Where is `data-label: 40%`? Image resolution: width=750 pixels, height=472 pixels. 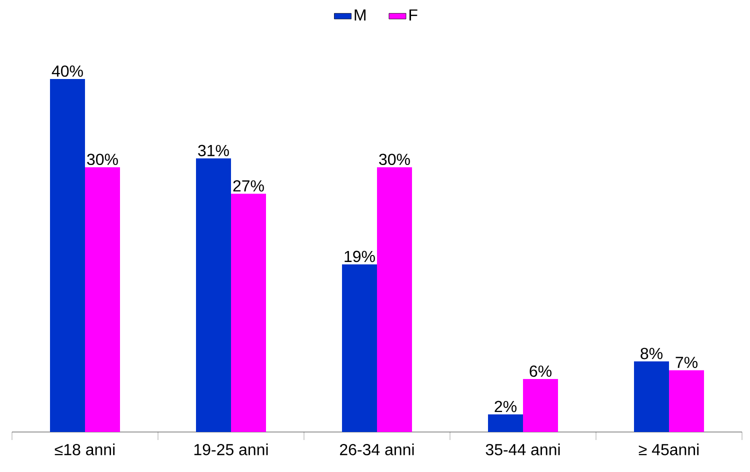 data-label: 40% is located at coordinates (67, 71).